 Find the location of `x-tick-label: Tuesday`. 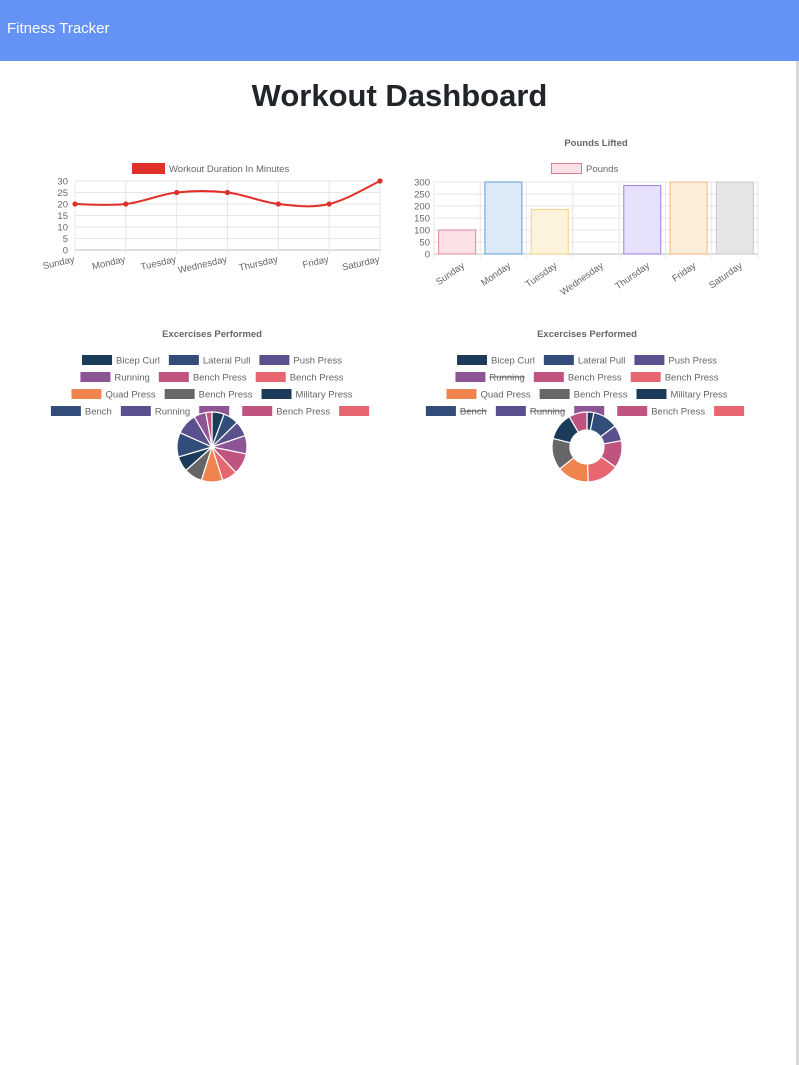

x-tick-label: Tuesday is located at coordinates (542, 275).